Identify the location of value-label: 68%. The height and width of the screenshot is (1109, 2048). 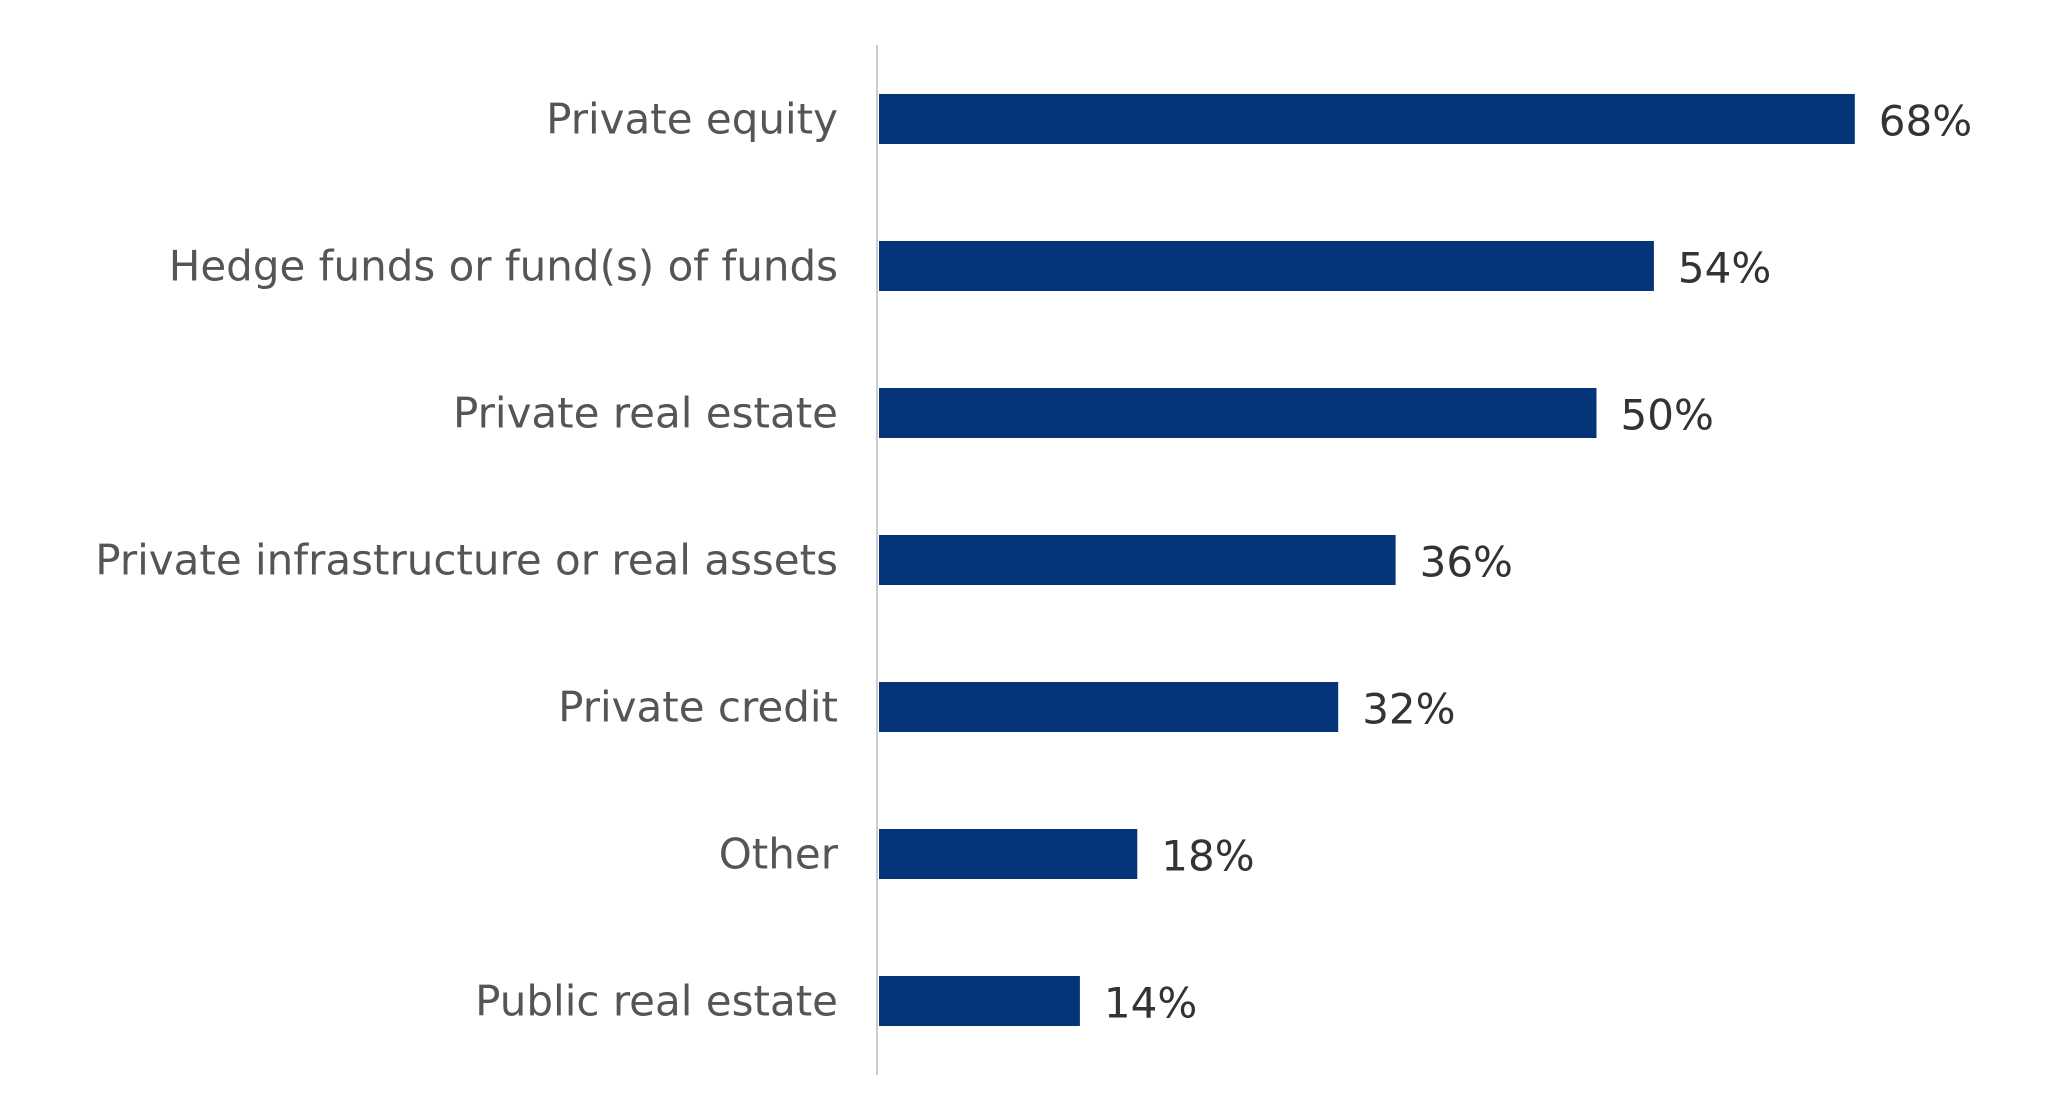
(1925, 121).